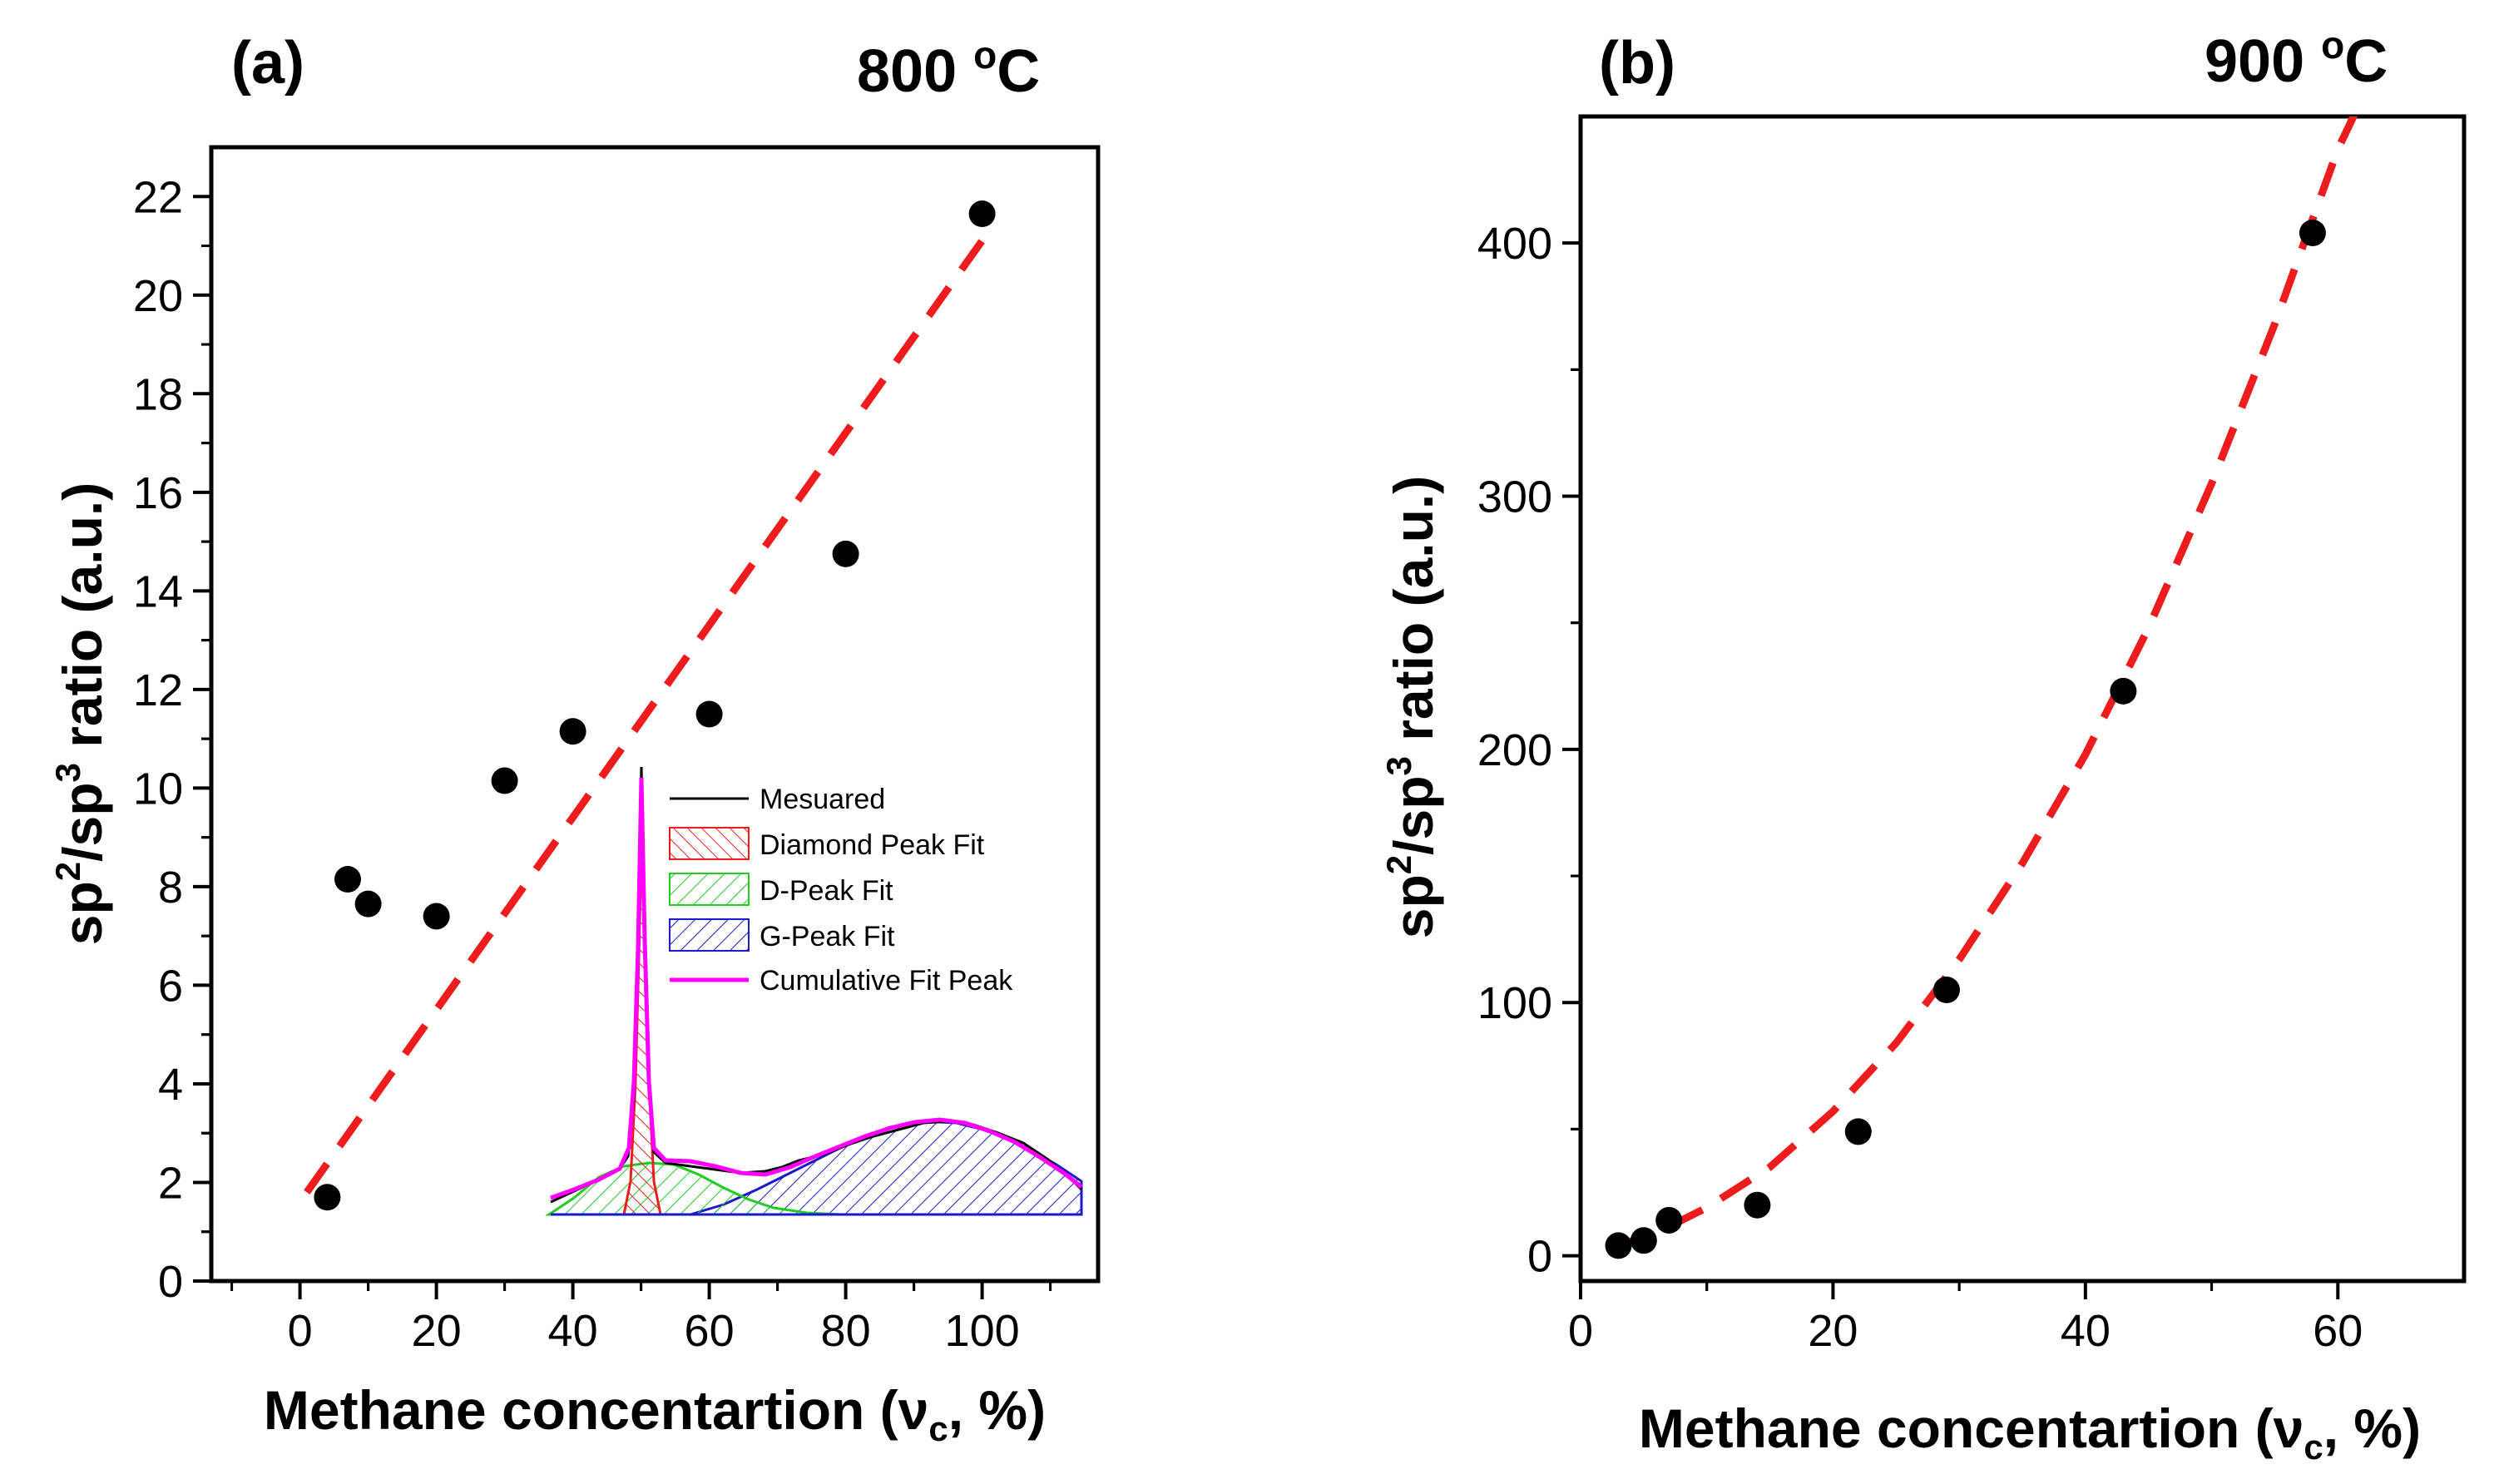  I want to click on panel-b-y-tick-label: 300, so click(1515, 497).